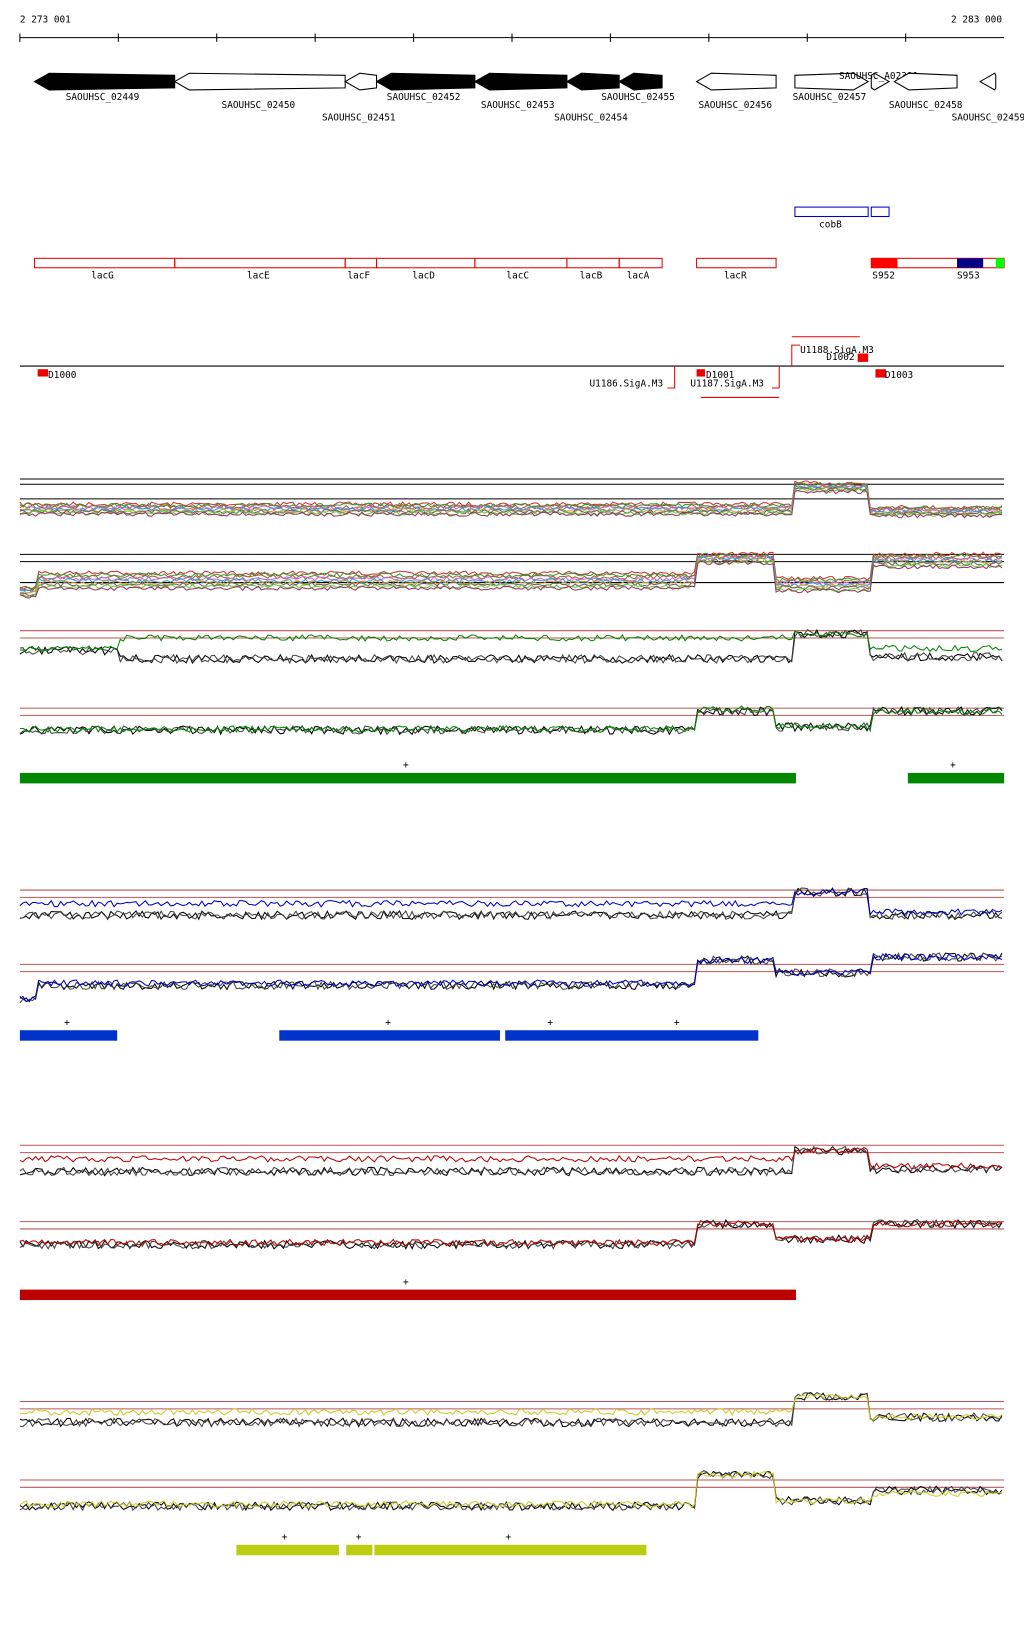 The width and height of the screenshot is (1024, 1640). What do you see at coordinates (518, 105) in the screenshot?
I see `gene-label: SAOUHSC_02453` at bounding box center [518, 105].